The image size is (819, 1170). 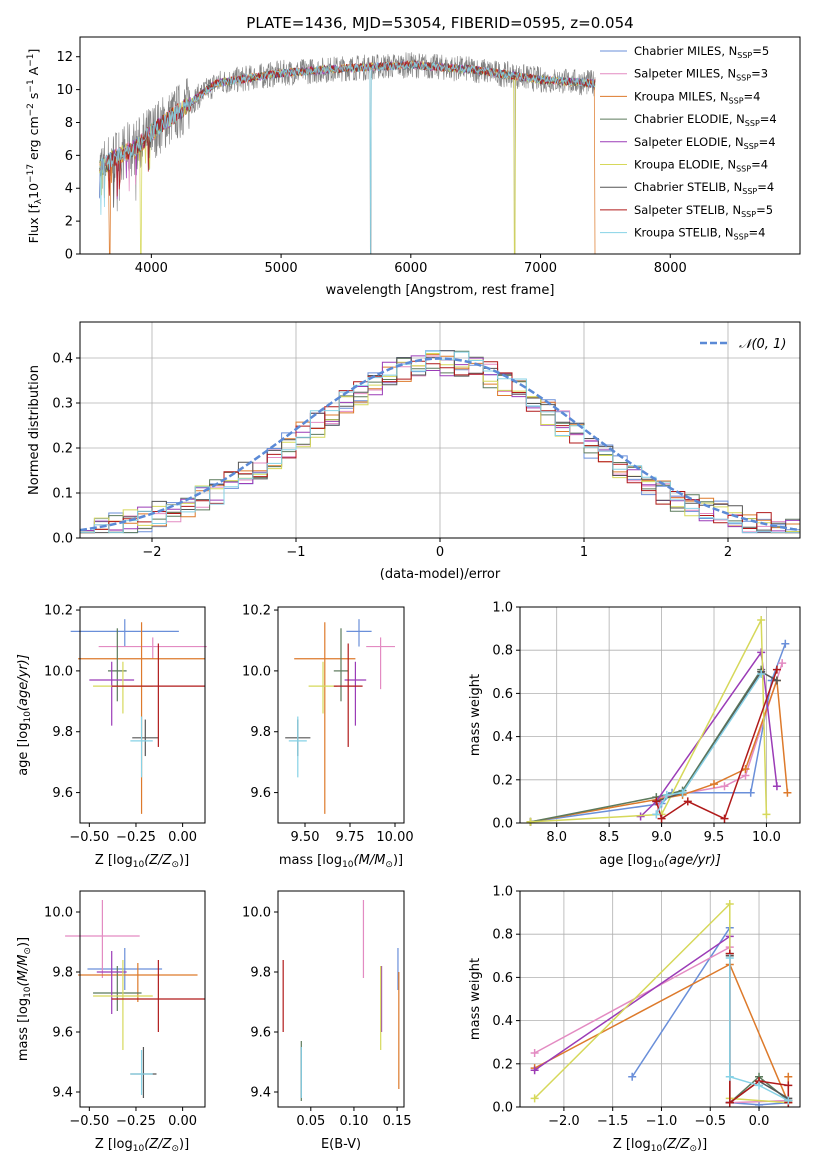 I want to click on weight-vs-age-y-tick-label: 0.6, so click(x=502, y=694).